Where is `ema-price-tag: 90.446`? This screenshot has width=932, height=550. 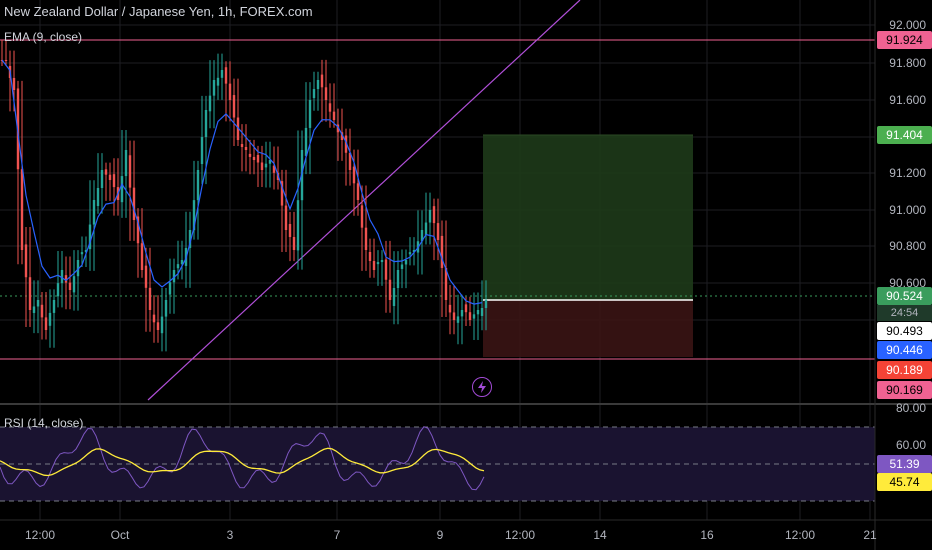 ema-price-tag: 90.446 is located at coordinates (904, 350).